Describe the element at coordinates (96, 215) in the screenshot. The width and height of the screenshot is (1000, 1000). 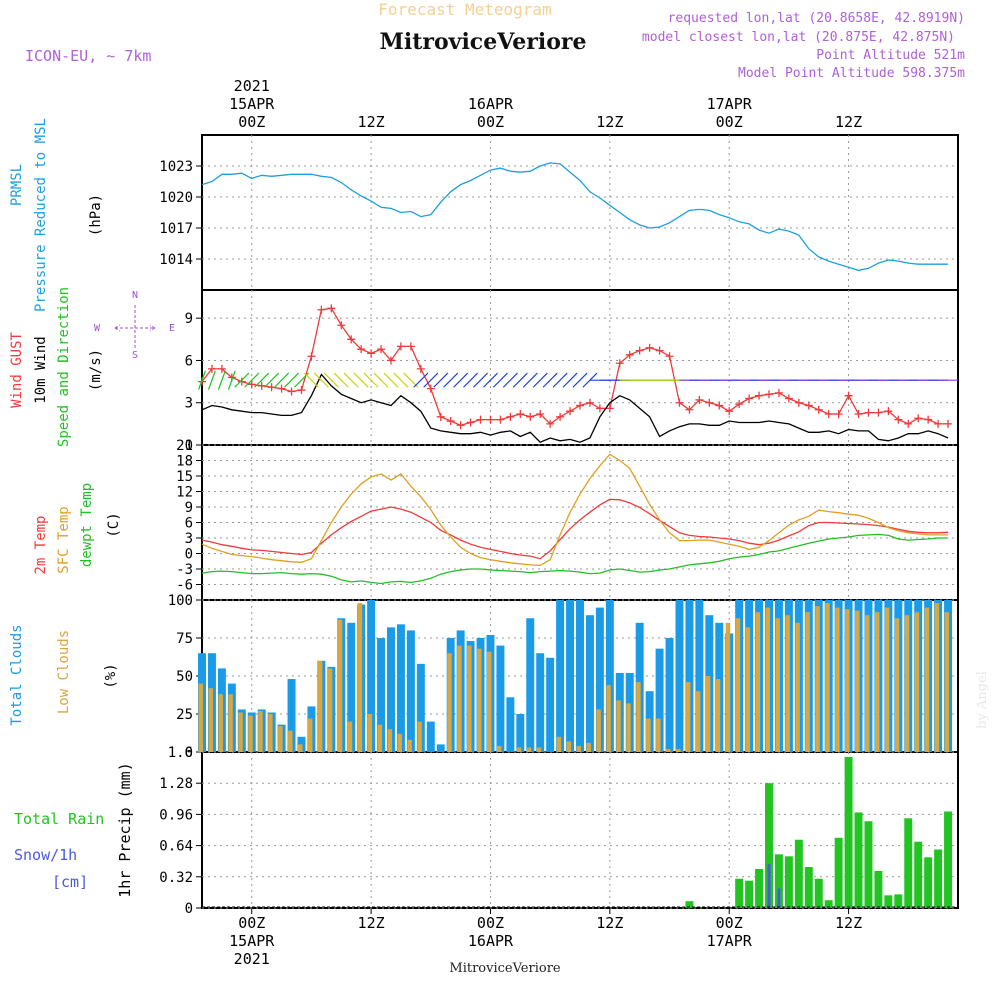
I see `axis-label-hpa: (hPa)` at that location.